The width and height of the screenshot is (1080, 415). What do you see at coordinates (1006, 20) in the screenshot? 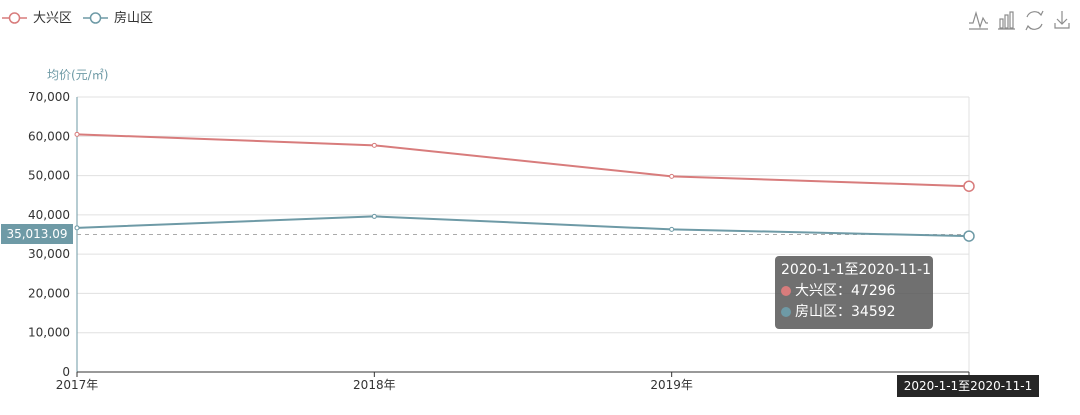
I see `bar-chart-icon` at bounding box center [1006, 20].